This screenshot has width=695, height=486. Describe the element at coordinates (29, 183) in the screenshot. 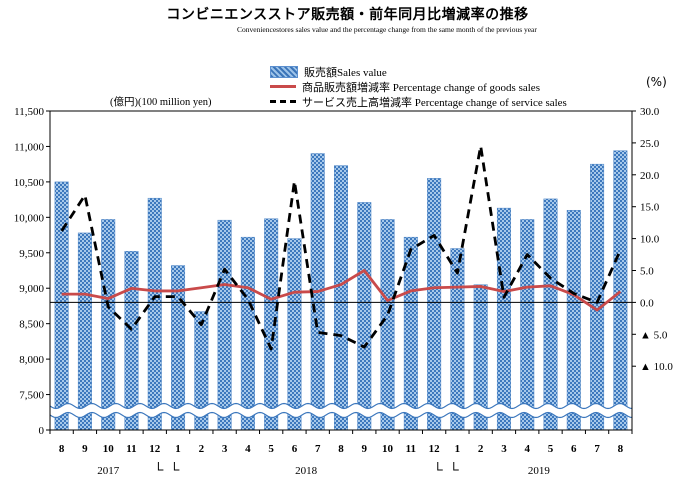

I see `left-tick-label: 10,500` at that location.